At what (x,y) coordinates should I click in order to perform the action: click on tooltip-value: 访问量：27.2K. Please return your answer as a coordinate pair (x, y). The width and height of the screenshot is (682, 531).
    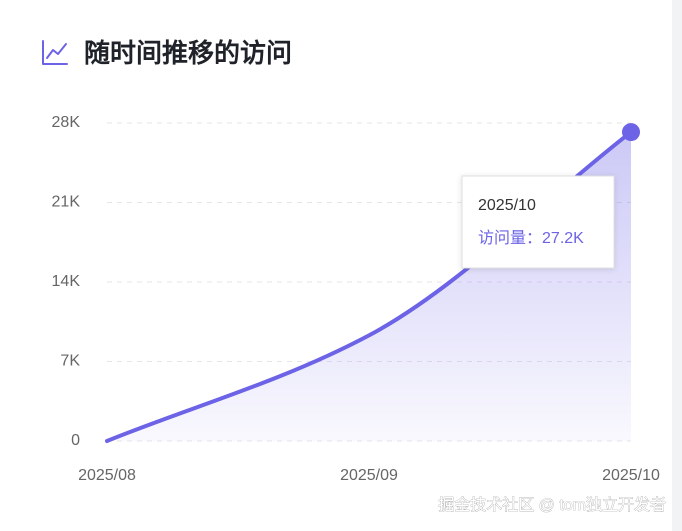
    Looking at the image, I should click on (531, 238).